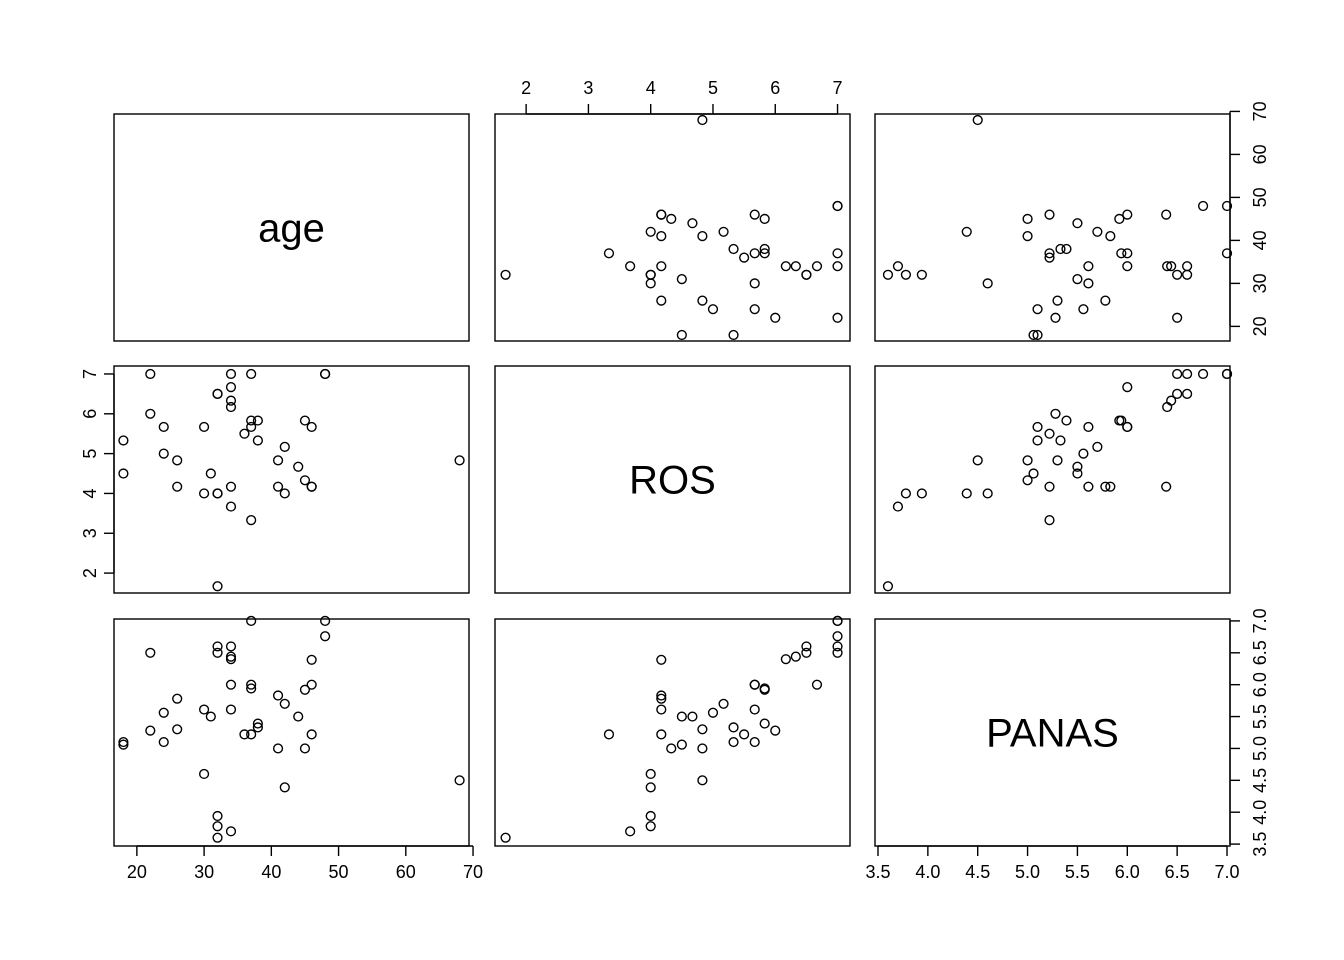 The image size is (1344, 960). What do you see at coordinates (473, 872) in the screenshot?
I see `tick-label-age-bottom: 70` at bounding box center [473, 872].